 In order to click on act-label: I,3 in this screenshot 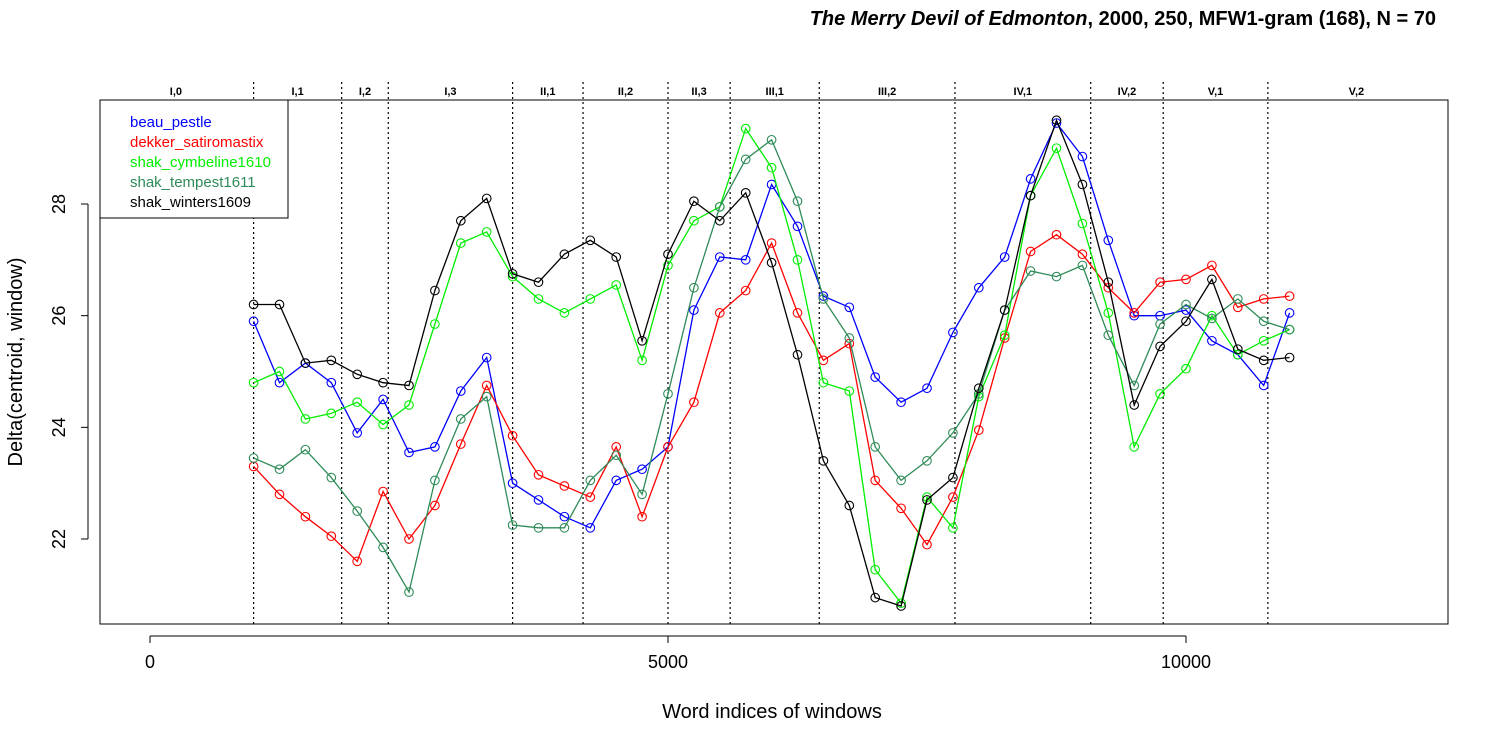, I will do `click(450, 92)`.